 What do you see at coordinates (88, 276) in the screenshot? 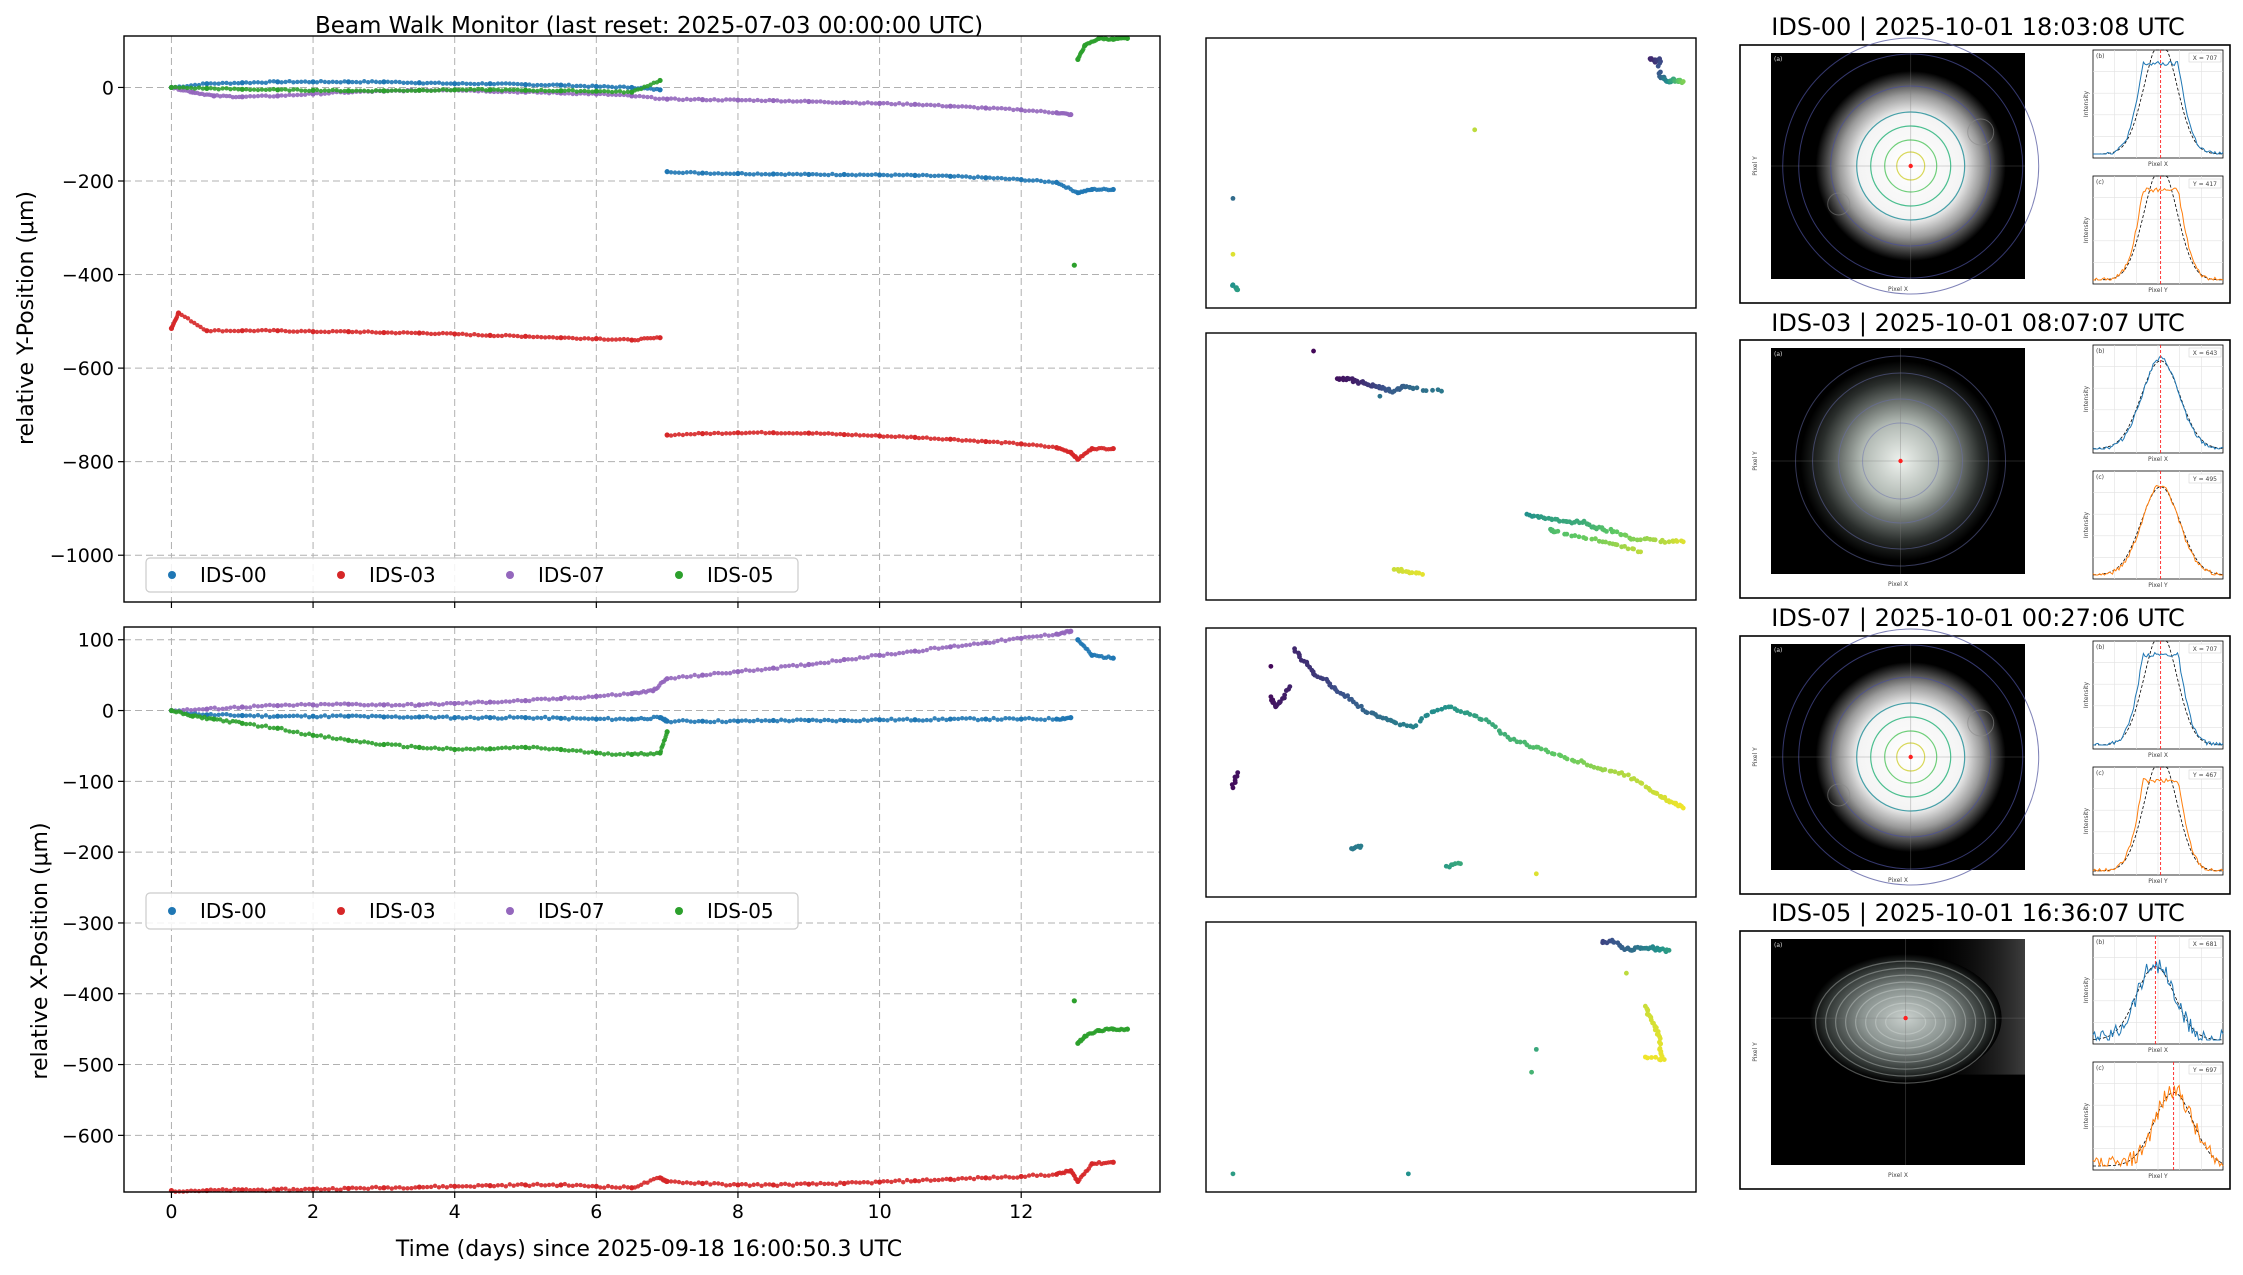
I see `y-tick-label: −400` at bounding box center [88, 276].